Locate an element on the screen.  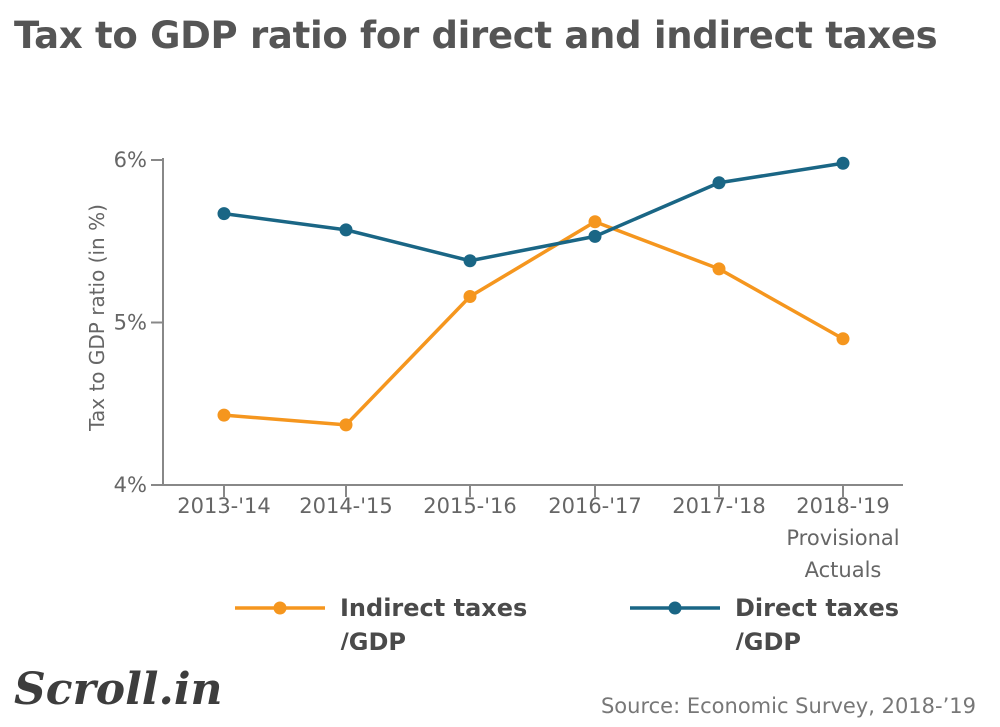
legend-label: Indirect taxes is located at coordinates (433, 608).